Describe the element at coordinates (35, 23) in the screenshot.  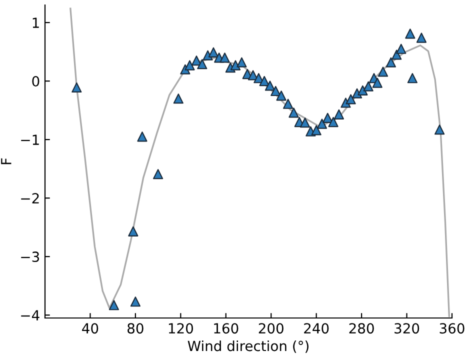
I see `y-tick-label: 1` at that location.